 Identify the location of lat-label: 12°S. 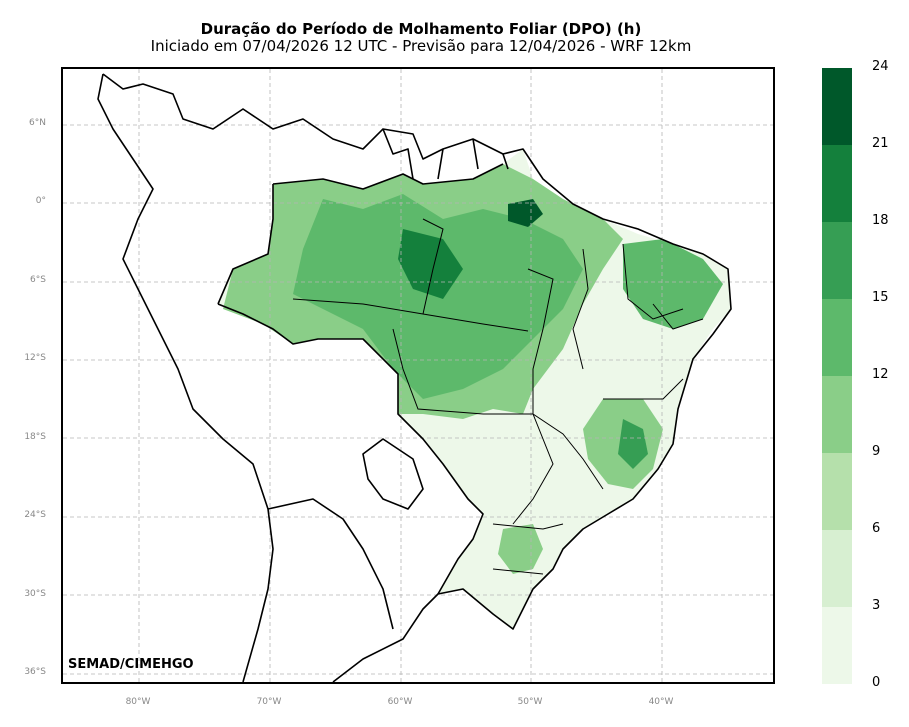
(35, 358).